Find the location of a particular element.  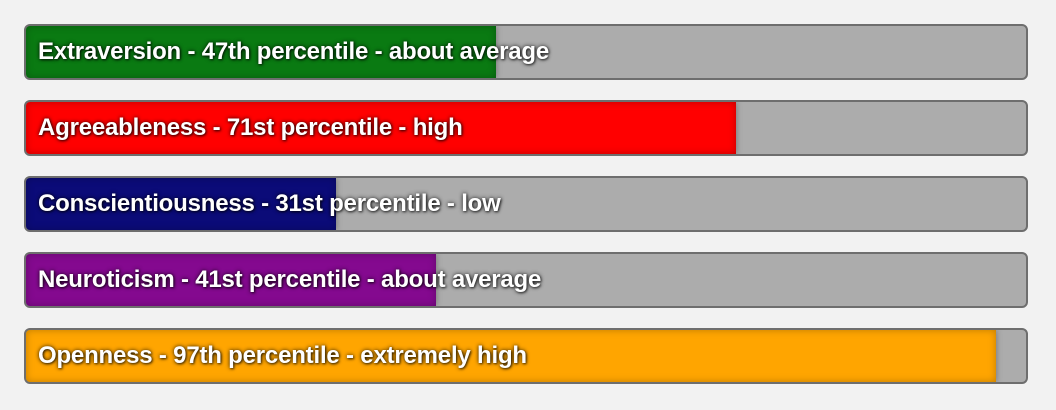

trait-fill-openness is located at coordinates (511, 356).